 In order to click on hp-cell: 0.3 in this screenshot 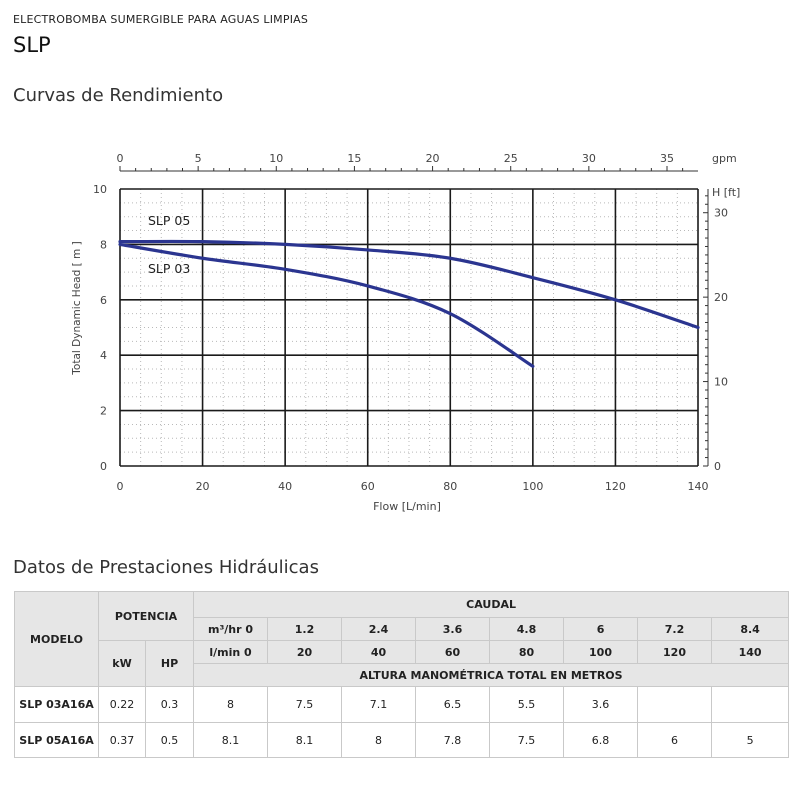, I will do `click(169, 704)`.